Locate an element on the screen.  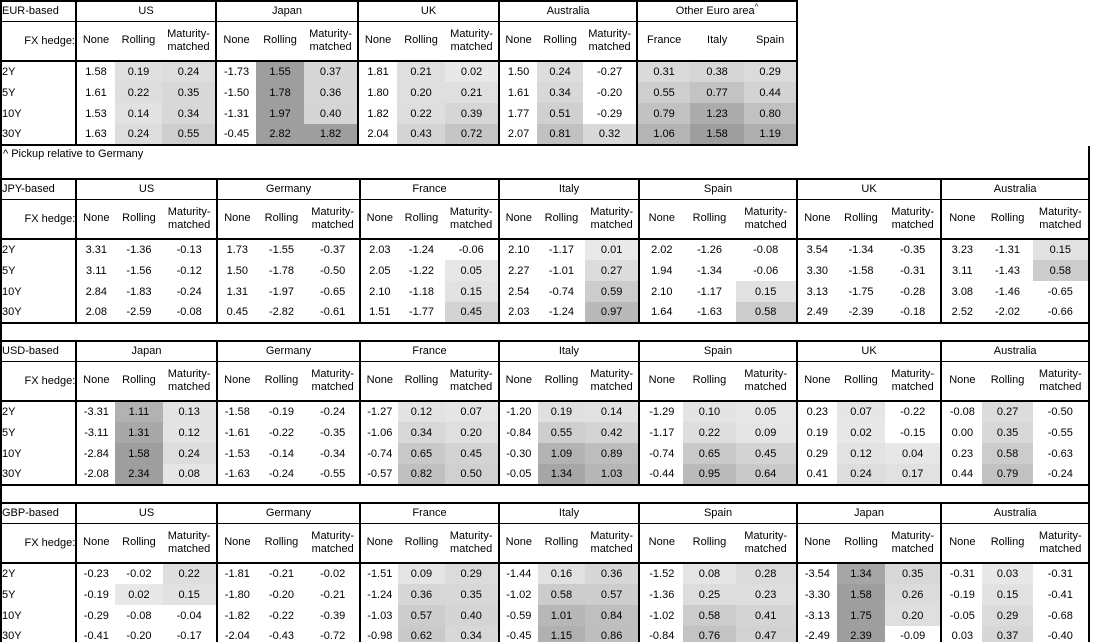
value-cell: 3.13 is located at coordinates (816, 291).